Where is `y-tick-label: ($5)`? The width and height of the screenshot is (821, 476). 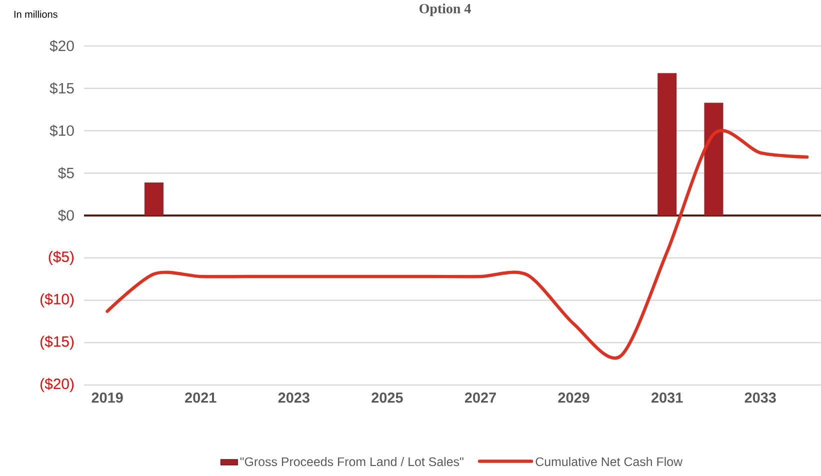 y-tick-label: ($5) is located at coordinates (61, 257).